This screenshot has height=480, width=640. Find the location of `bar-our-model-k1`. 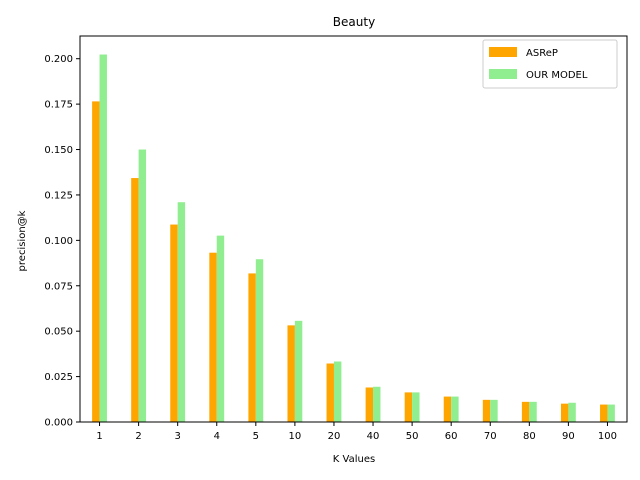

bar-our-model-k1 is located at coordinates (103, 238).